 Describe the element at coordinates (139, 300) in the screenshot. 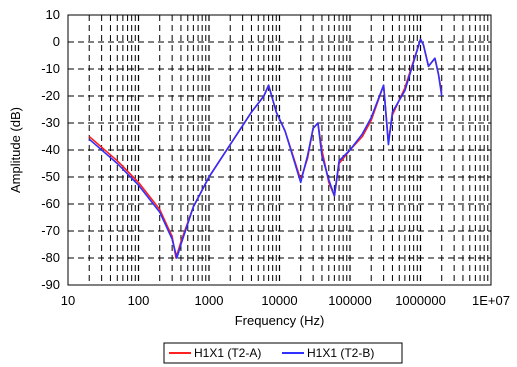

I see `x-tick-label: 100` at that location.